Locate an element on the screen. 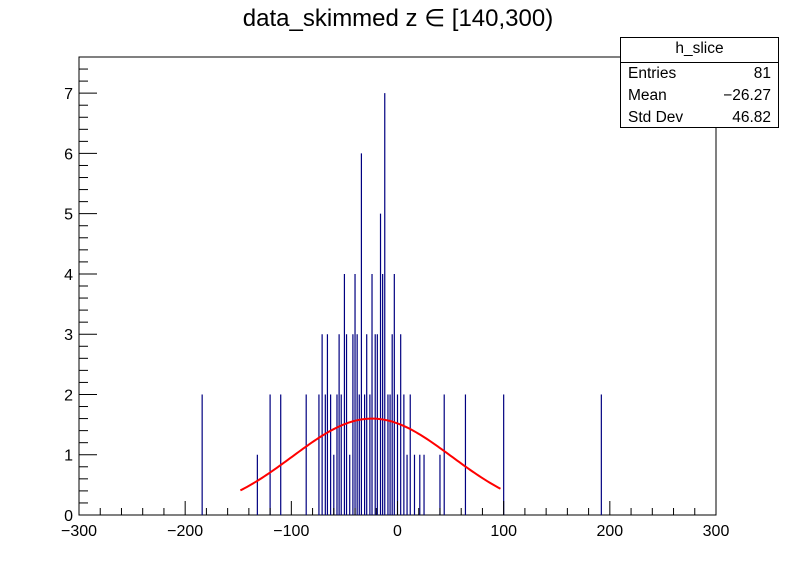 This screenshot has height=572, width=796. stats-row-entries: Entries 81 is located at coordinates (699, 74).